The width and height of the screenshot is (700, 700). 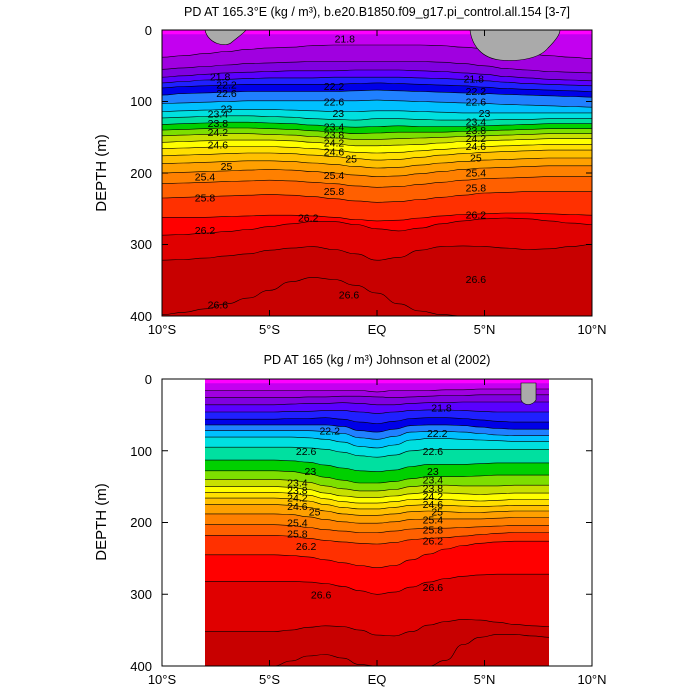 I want to click on bottom-land-patch-right, so click(x=528, y=393).